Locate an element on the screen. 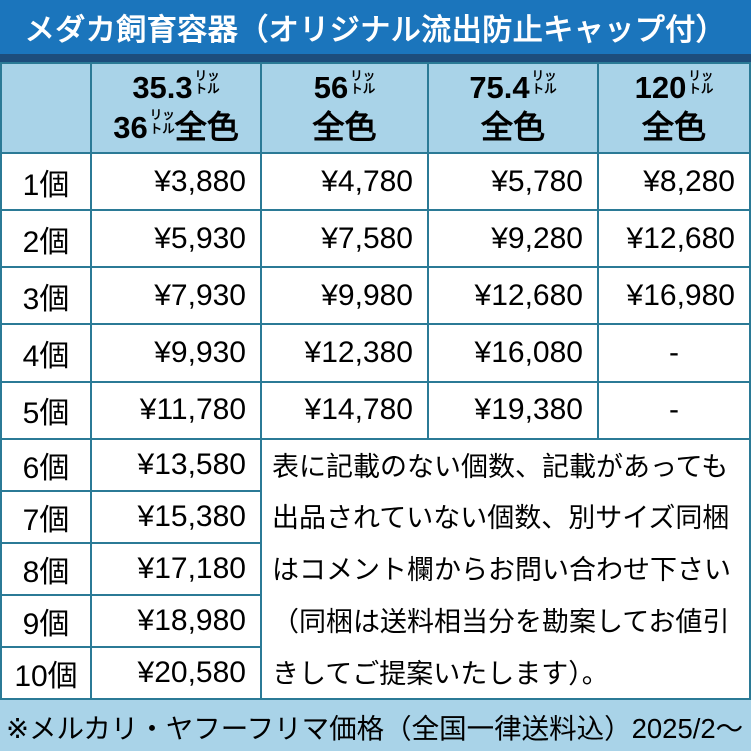 The image size is (751, 751). price-cell: ¥5,780 is located at coordinates (513, 182).